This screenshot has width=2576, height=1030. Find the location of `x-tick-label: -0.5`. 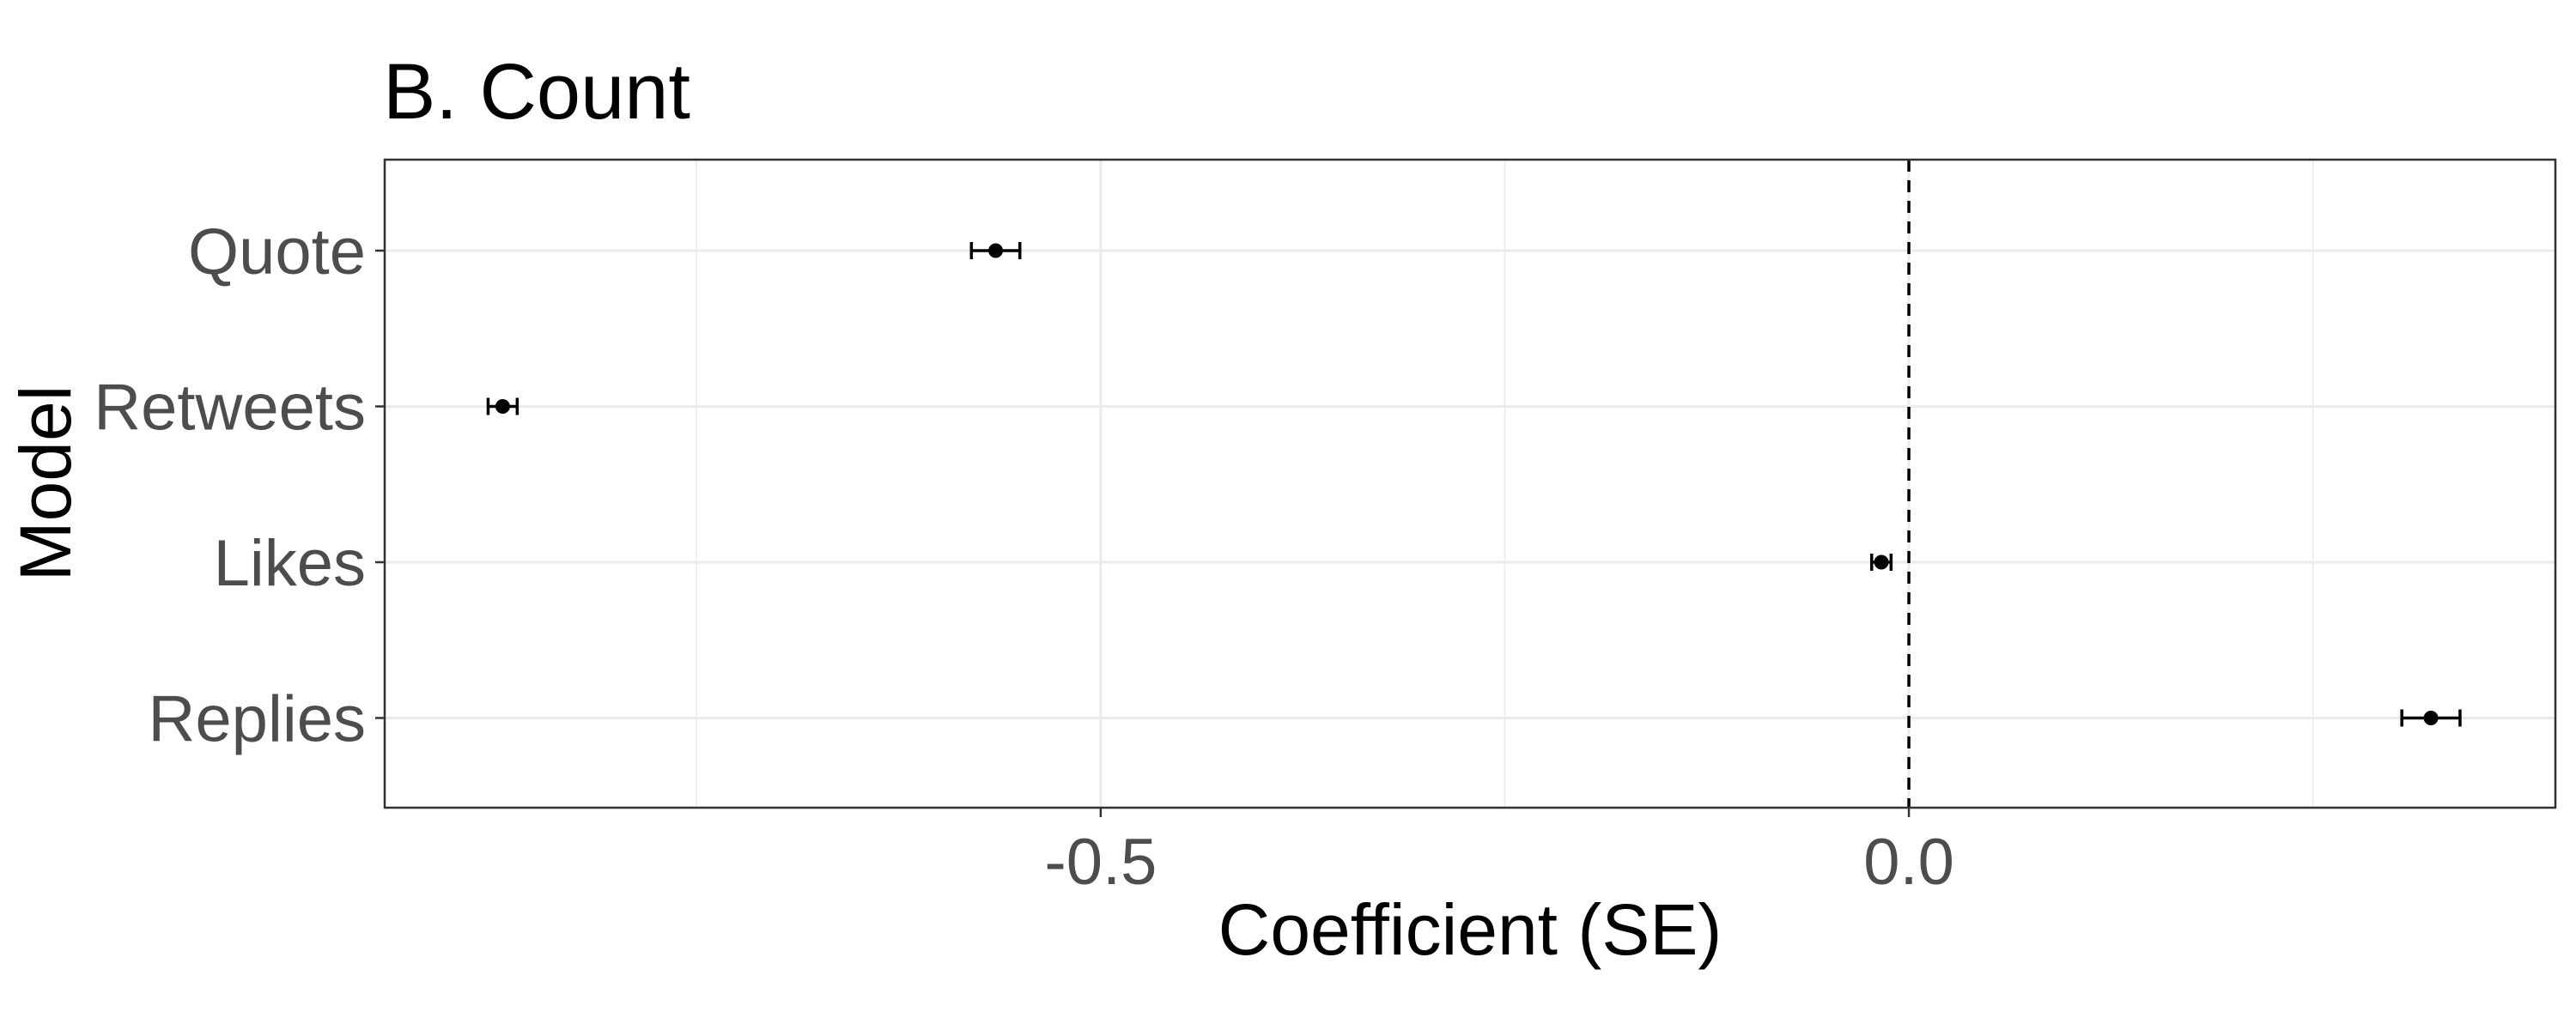

x-tick-label: -0.5 is located at coordinates (1100, 862).